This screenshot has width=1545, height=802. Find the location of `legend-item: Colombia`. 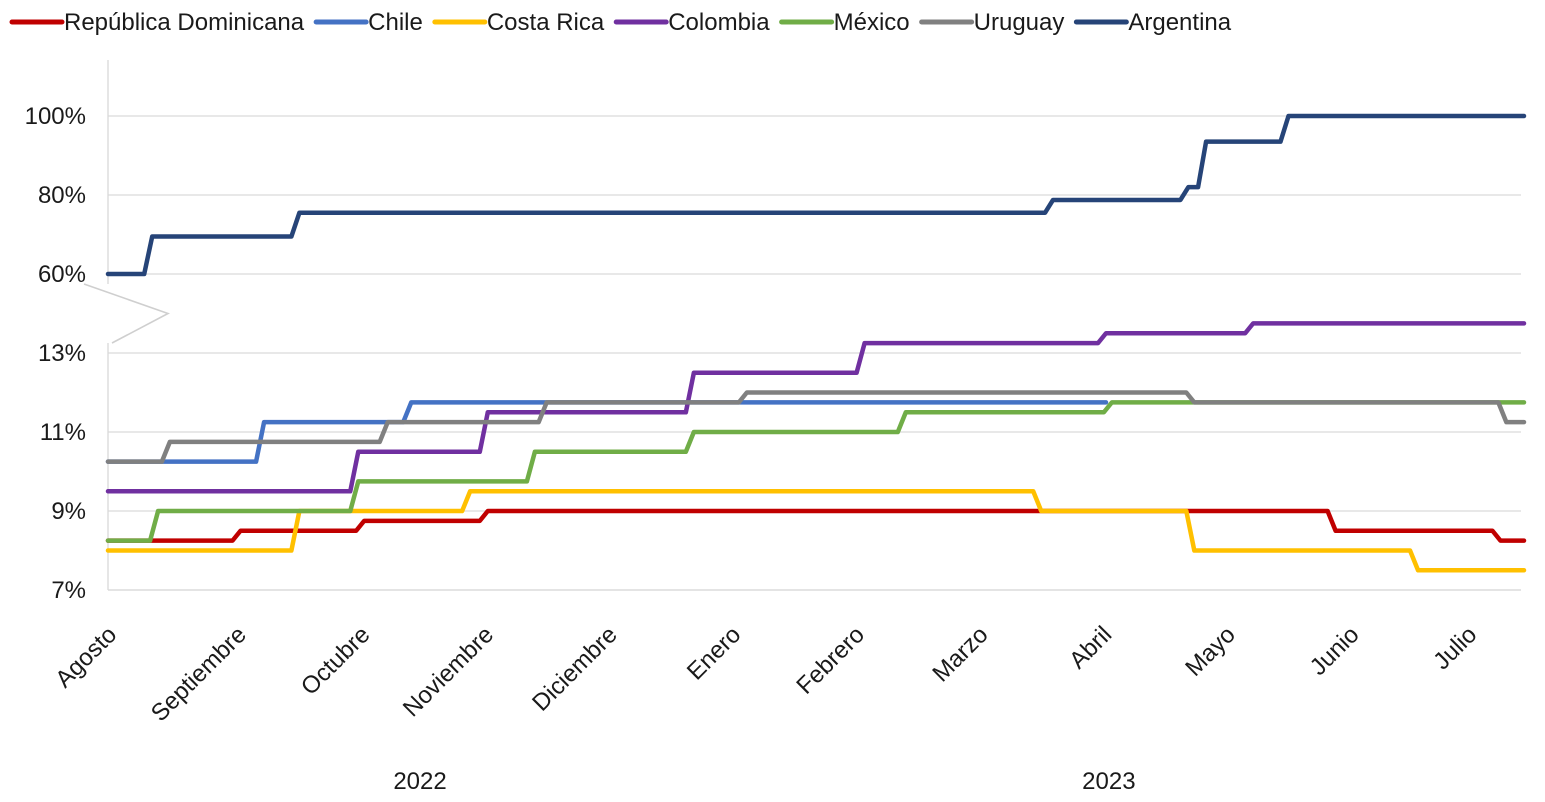

legend-item: Colombia is located at coordinates (691, 22).